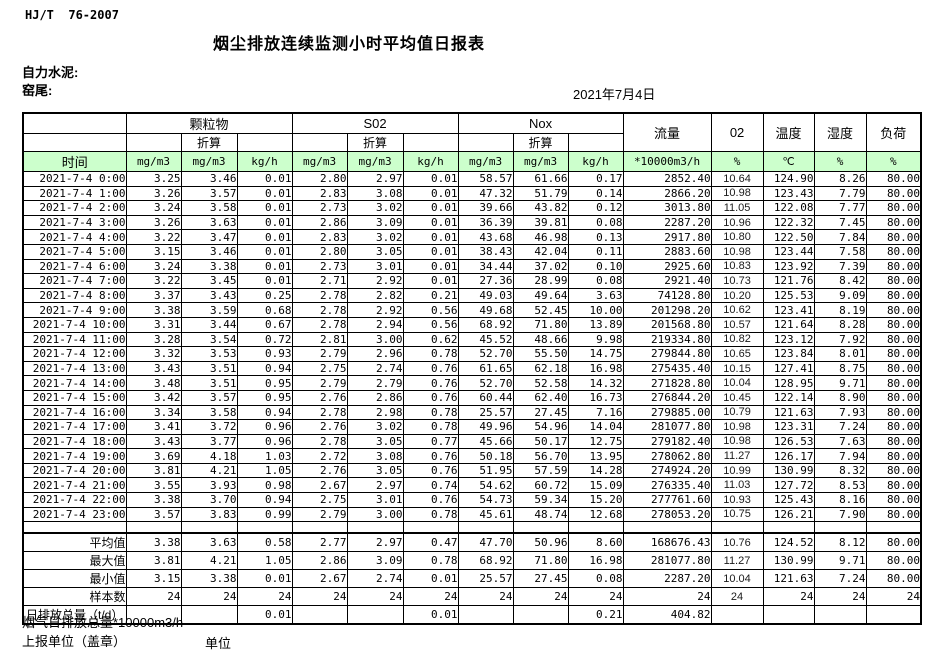 Image resolution: width=947 pixels, height=658 pixels. I want to click on summary-label-cell: 最大值, so click(74, 560).